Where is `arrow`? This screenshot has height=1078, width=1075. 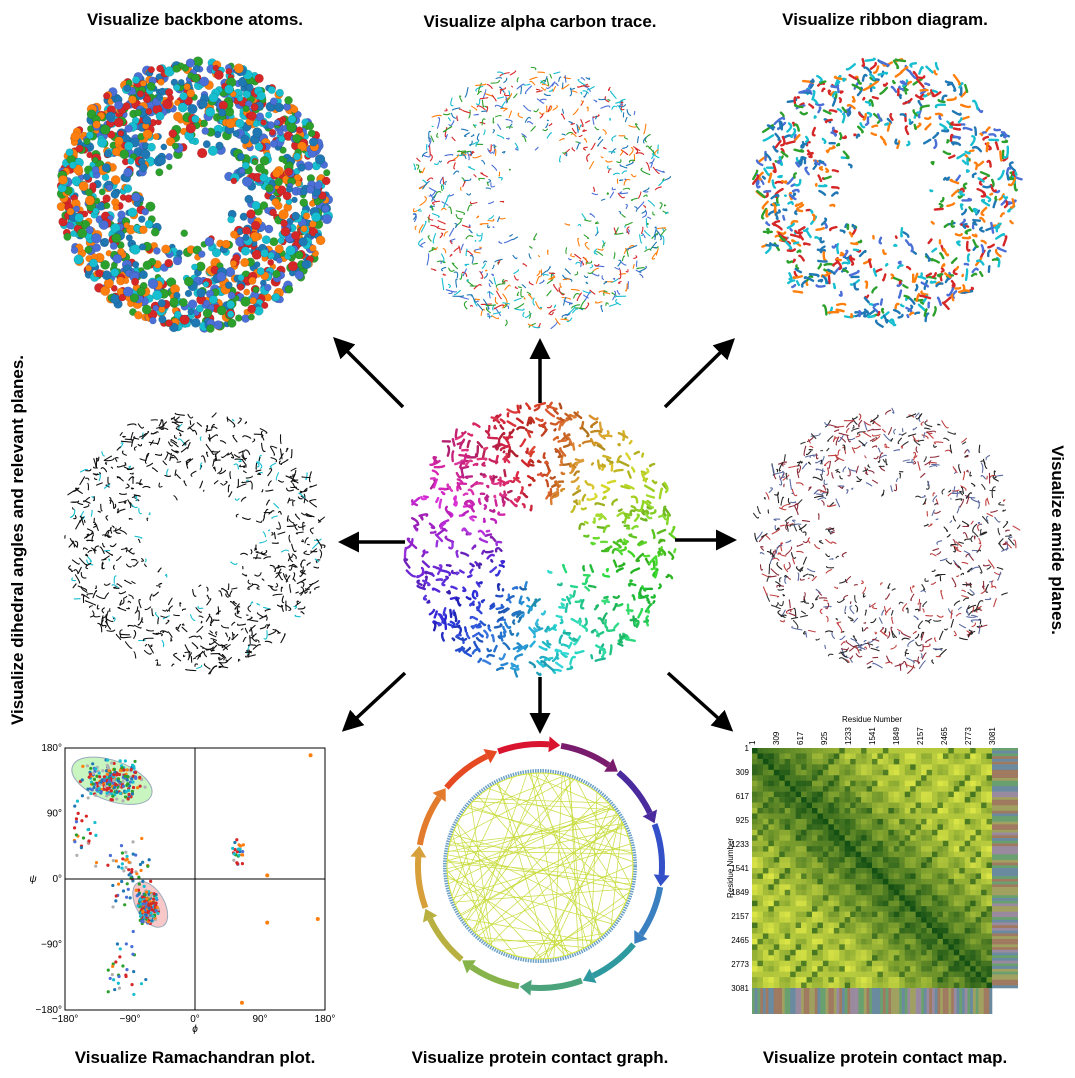 arrow is located at coordinates (699, 373).